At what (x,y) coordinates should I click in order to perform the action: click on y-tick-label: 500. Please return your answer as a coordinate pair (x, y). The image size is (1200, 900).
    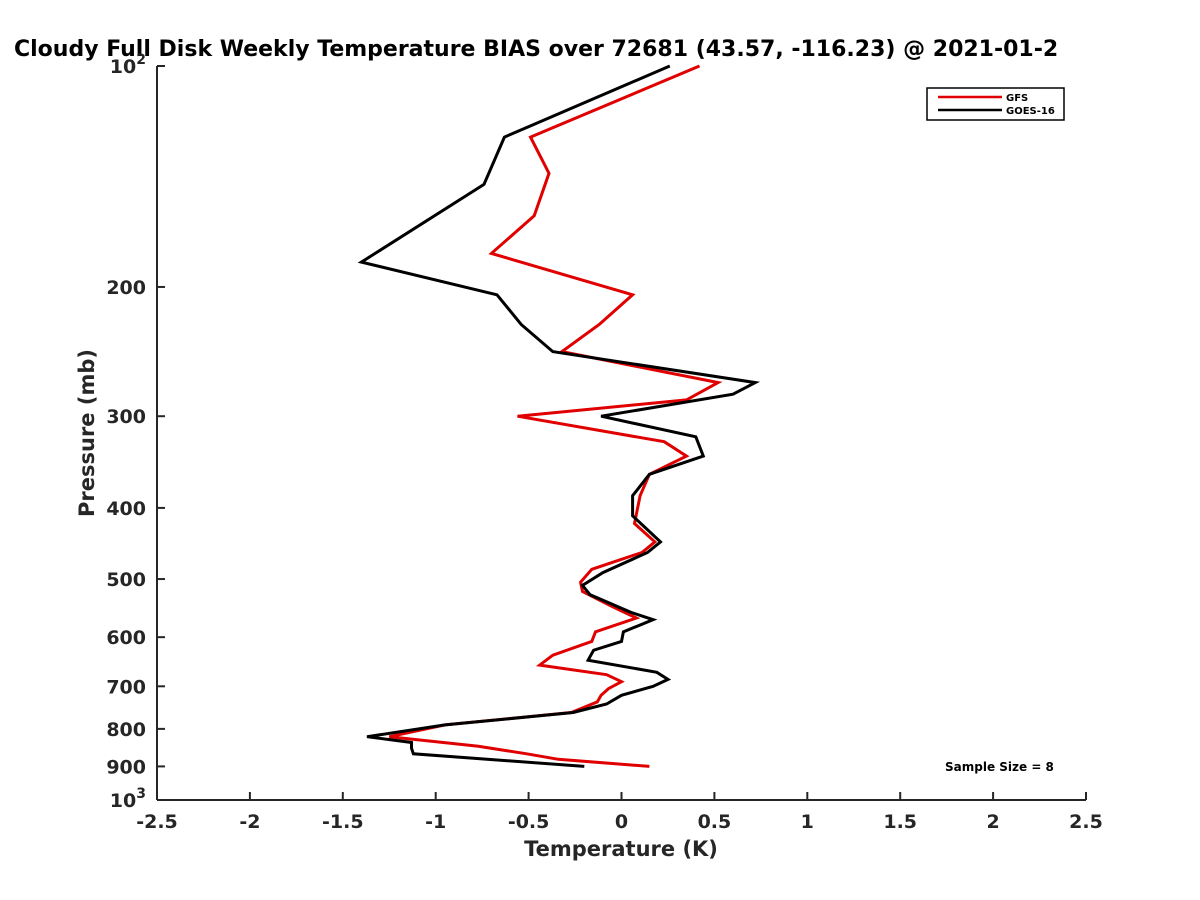
    Looking at the image, I should click on (126, 580).